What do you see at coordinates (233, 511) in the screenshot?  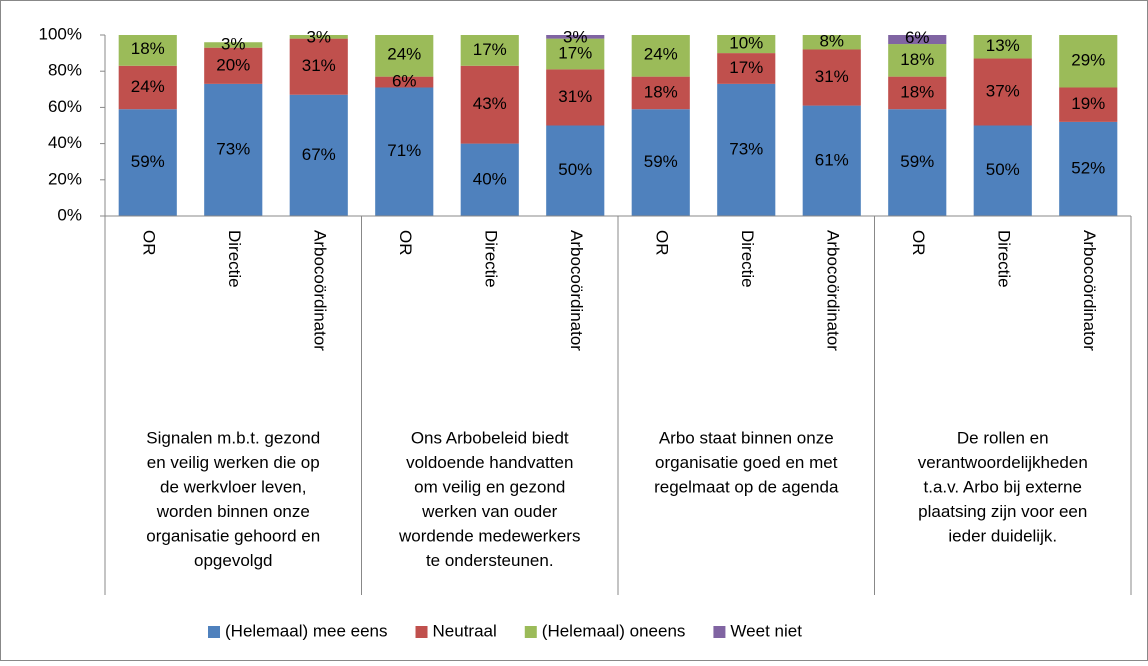 I see `group-label: worden binnen onze` at bounding box center [233, 511].